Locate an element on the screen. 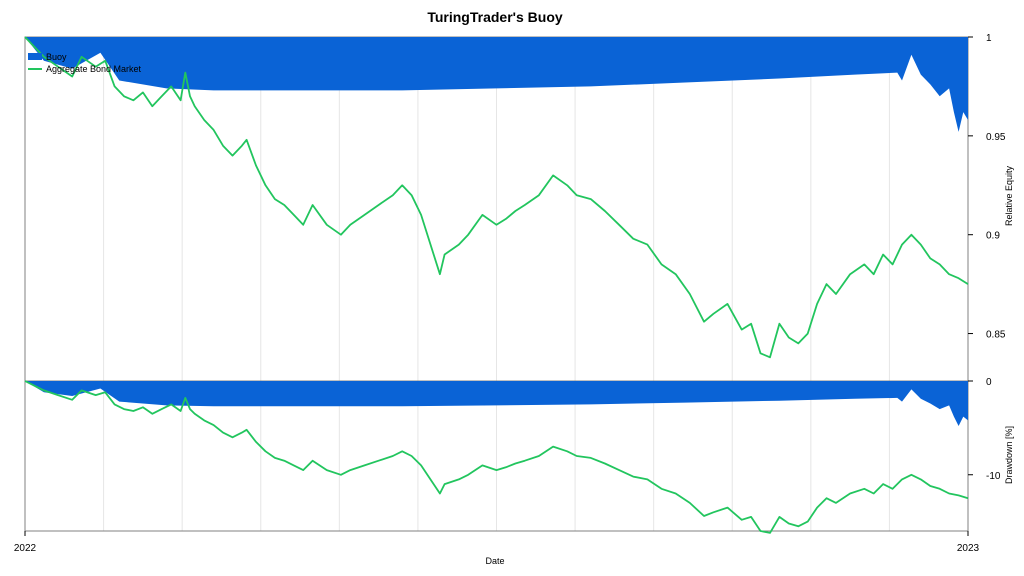  x-axis-label: Date is located at coordinates (494, 561).